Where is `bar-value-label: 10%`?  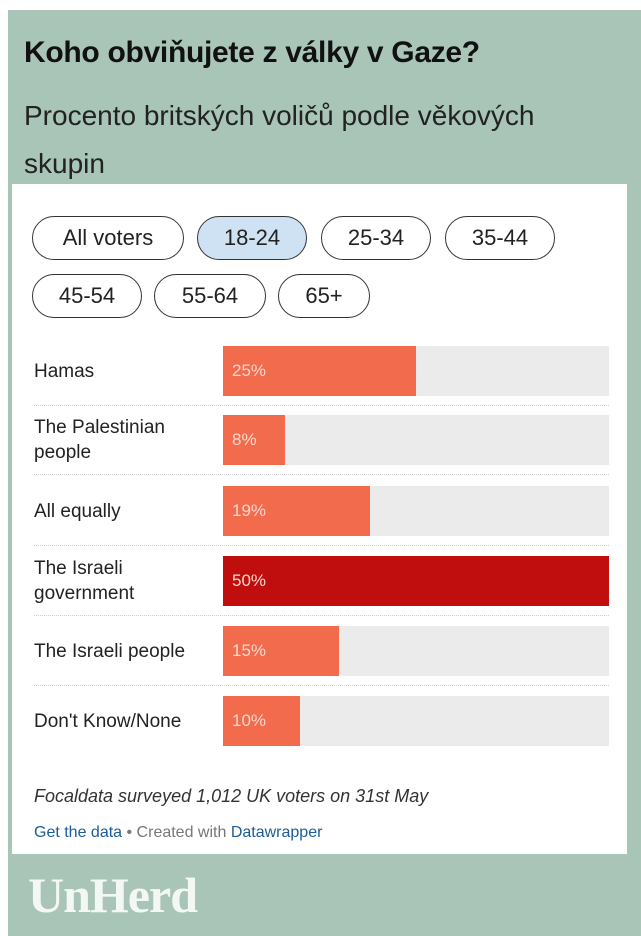 bar-value-label: 10% is located at coordinates (249, 720).